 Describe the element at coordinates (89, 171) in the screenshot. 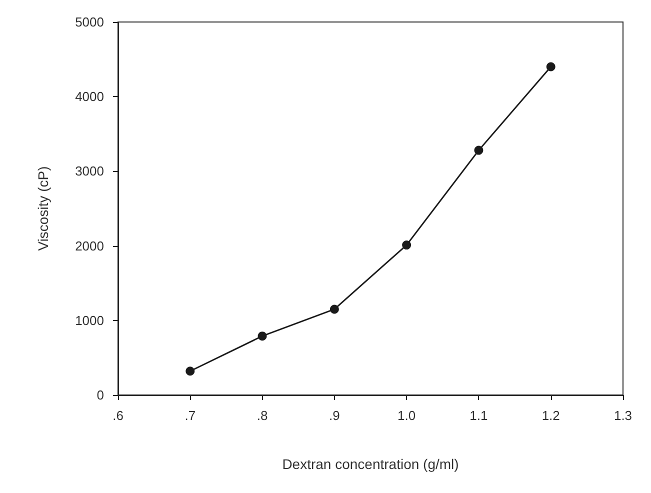

I see `y-tick-label: 3000` at that location.